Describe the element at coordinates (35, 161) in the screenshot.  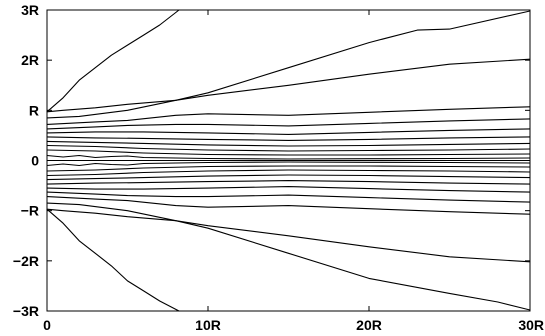
I see `y-tick-label-4: 0` at that location.